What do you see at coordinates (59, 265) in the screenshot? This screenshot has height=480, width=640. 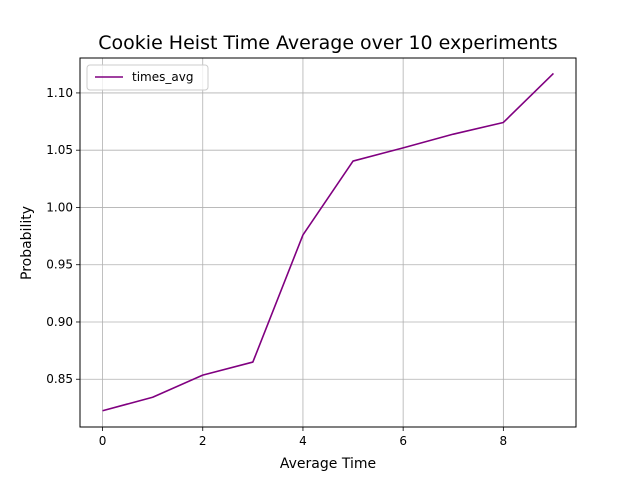 I see `y-tick-label: 0.95` at bounding box center [59, 265].